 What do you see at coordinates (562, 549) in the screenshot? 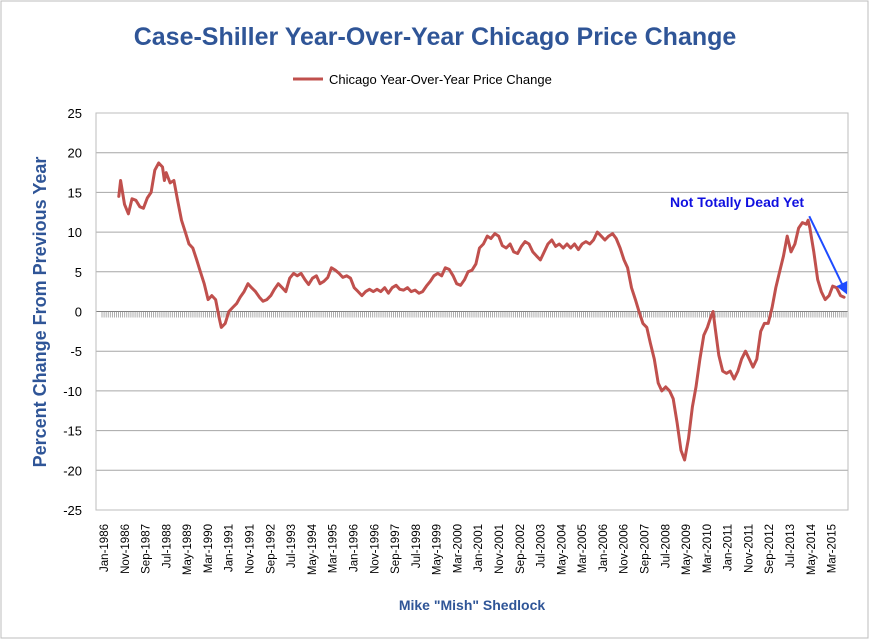
I see `x-tick-label: May-2004` at bounding box center [562, 549].